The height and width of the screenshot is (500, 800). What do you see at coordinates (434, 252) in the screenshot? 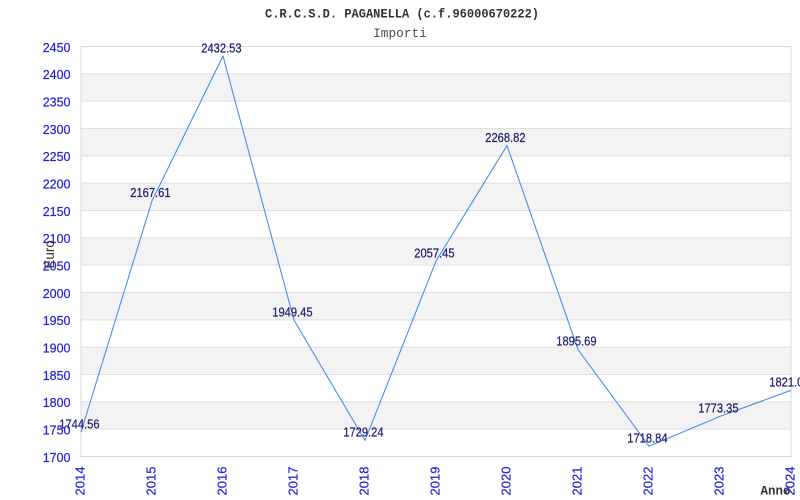
I see `svg-text: 2057.45` at bounding box center [434, 252].